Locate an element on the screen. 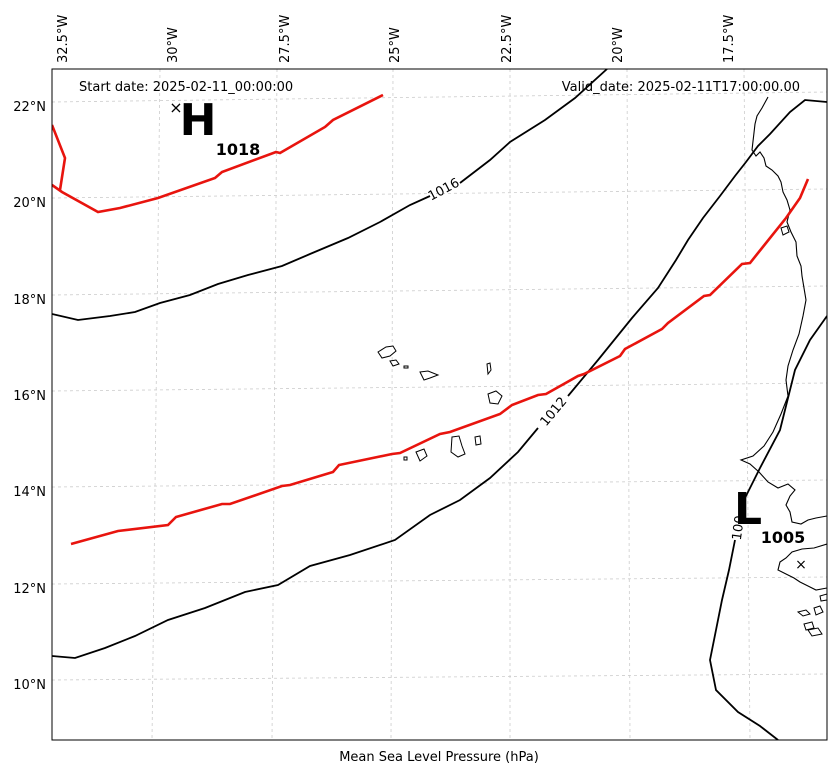 Image resolution: width=837 pixels, height=783 pixels. island-santo-antao is located at coordinates (387, 352).